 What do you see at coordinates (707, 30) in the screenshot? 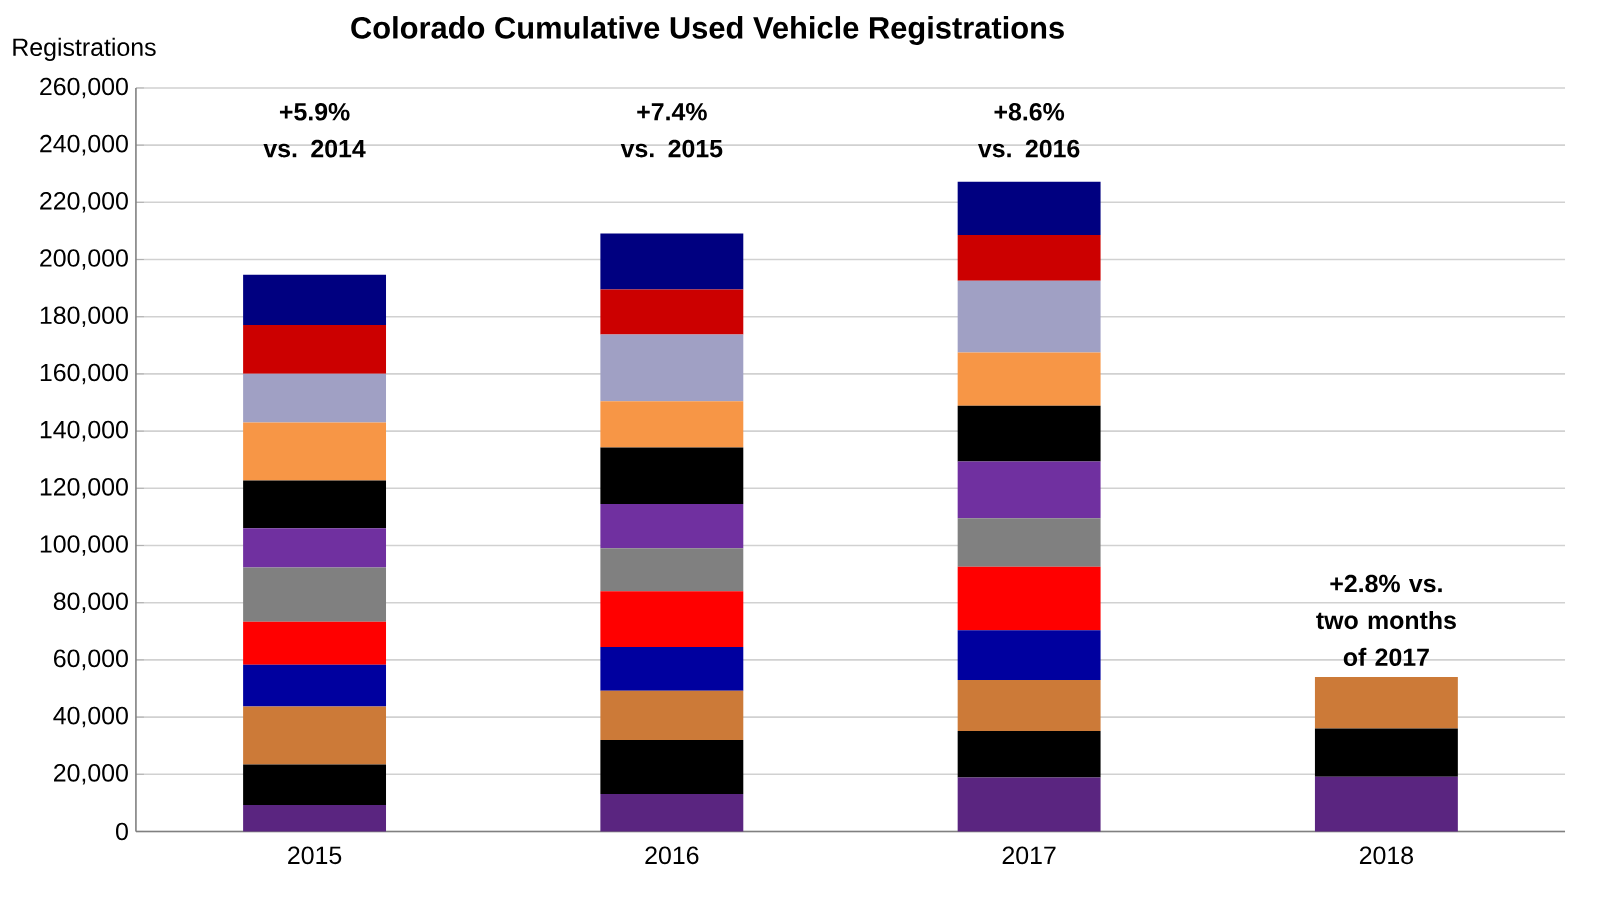
I see `chart-title: Colorado Cumulative Used Vehicle Registrations` at bounding box center [707, 30].